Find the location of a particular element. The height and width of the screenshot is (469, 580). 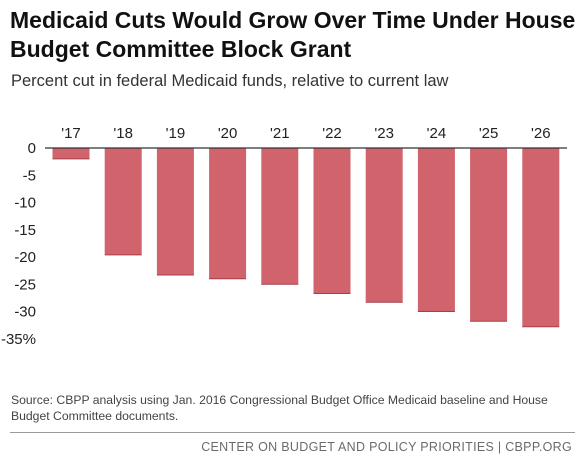

y-tick-label: -5 is located at coordinates (29, 175).